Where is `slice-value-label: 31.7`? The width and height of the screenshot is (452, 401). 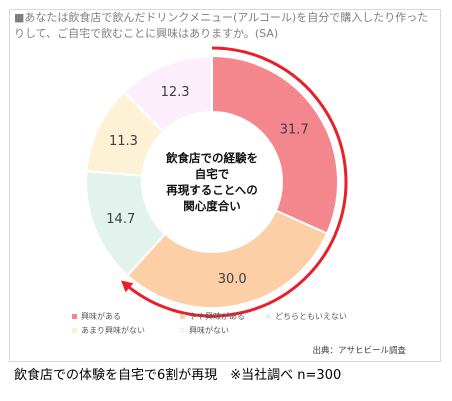
slice-value-label: 31.7 is located at coordinates (294, 130).